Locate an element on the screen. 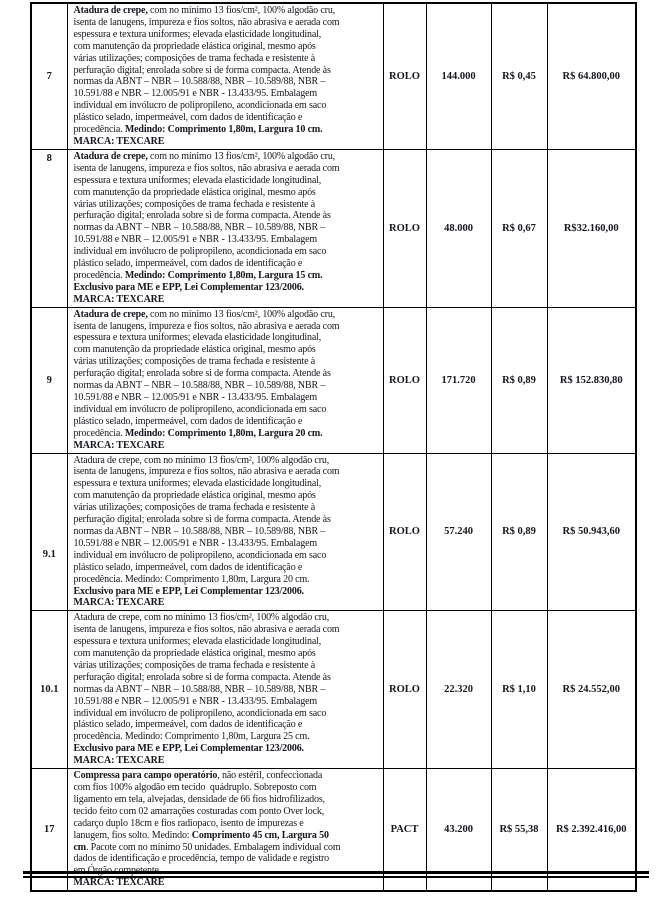  unit-price-cell: R$ 1,10 is located at coordinates (519, 690).